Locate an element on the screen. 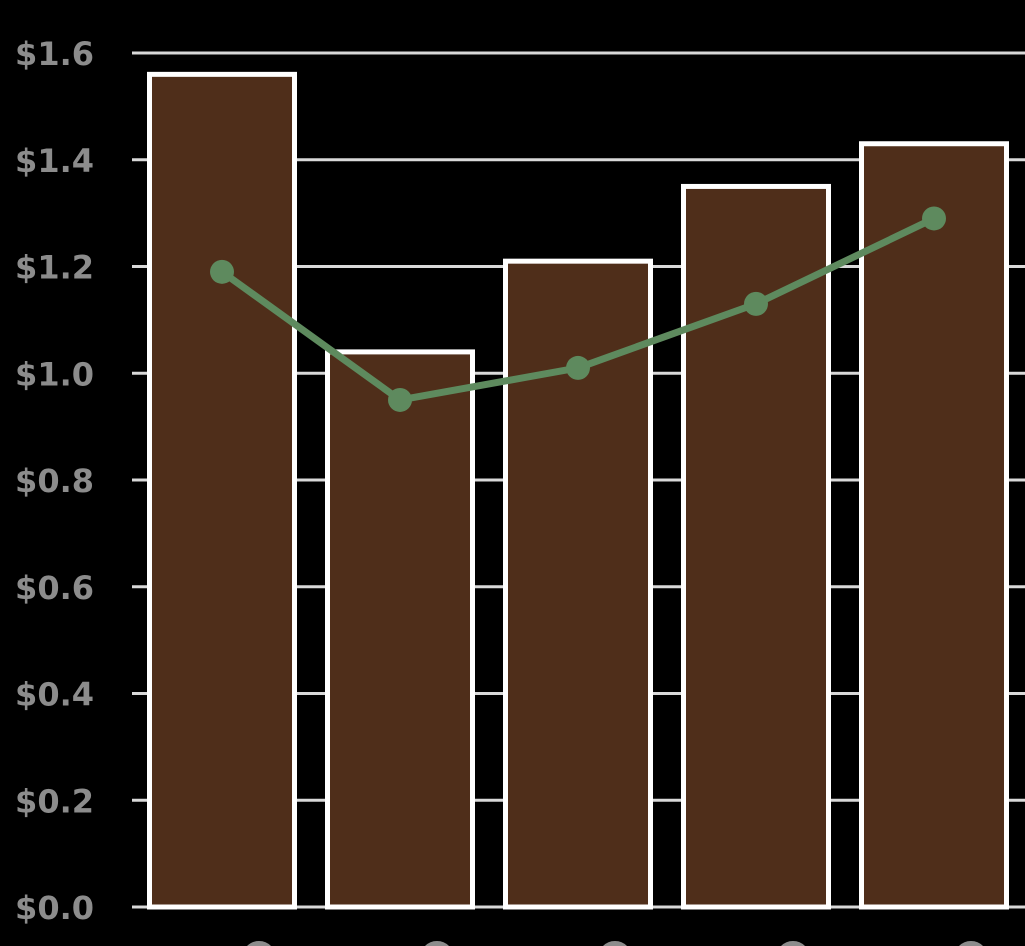 This screenshot has width=1025, height=946. y-tick-label: $1.2 is located at coordinates (54, 268).